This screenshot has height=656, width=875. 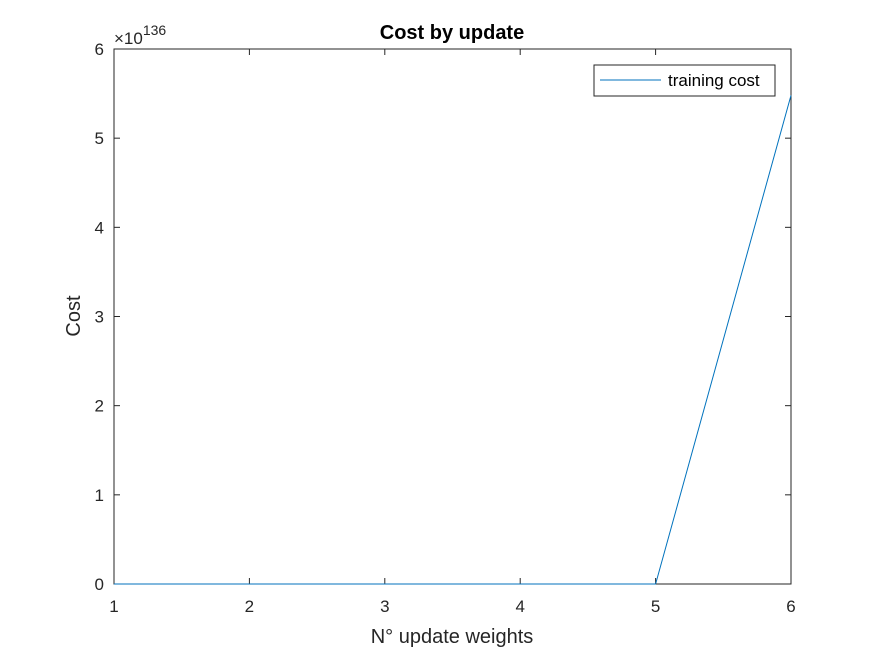 What do you see at coordinates (99, 317) in the screenshot?
I see `y-tick-label: 3` at bounding box center [99, 317].